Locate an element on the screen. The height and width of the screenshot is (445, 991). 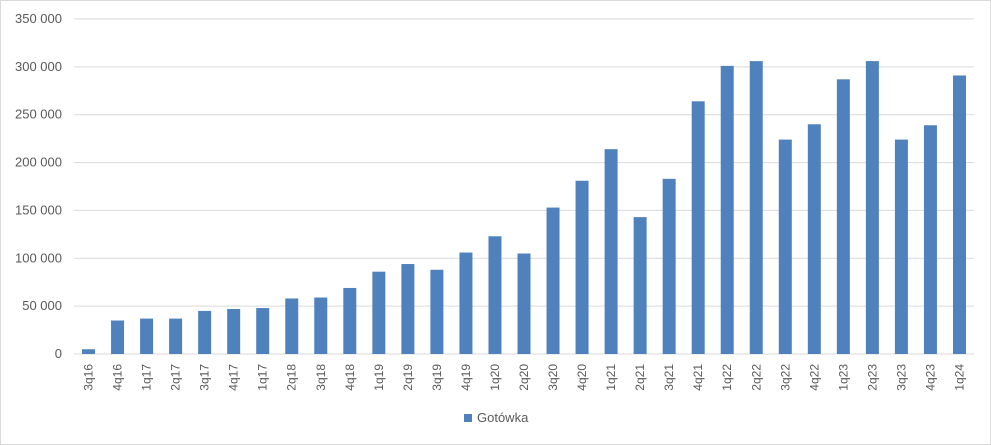
legend: Gotówka is located at coordinates (496, 417).